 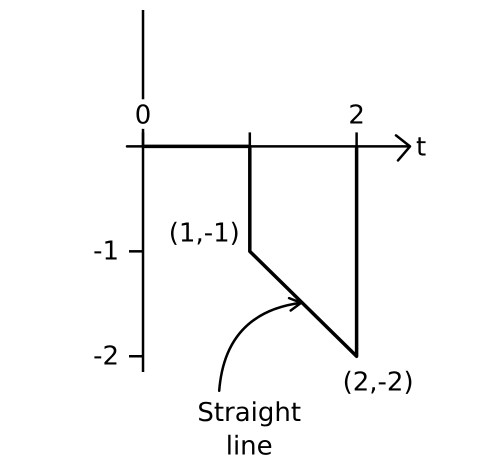 What do you see at coordinates (356, 115) in the screenshot?
I see `x-tick-label: 2` at bounding box center [356, 115].